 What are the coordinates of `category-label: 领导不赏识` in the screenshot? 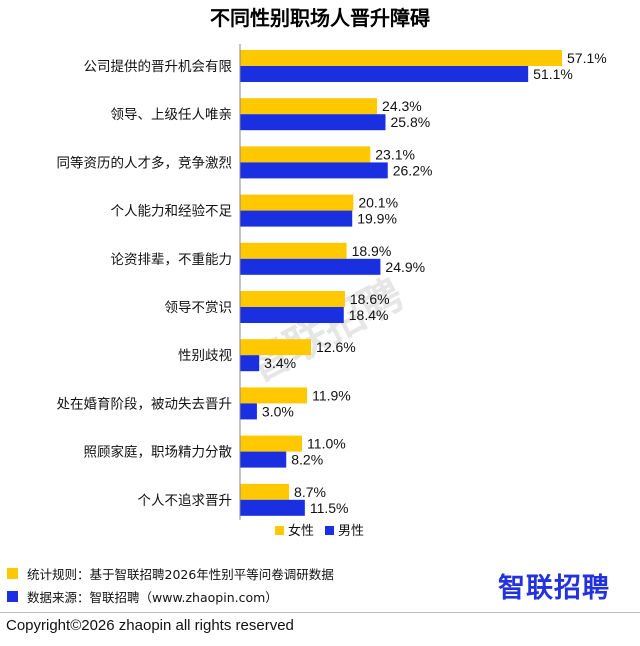 It's located at (199, 308).